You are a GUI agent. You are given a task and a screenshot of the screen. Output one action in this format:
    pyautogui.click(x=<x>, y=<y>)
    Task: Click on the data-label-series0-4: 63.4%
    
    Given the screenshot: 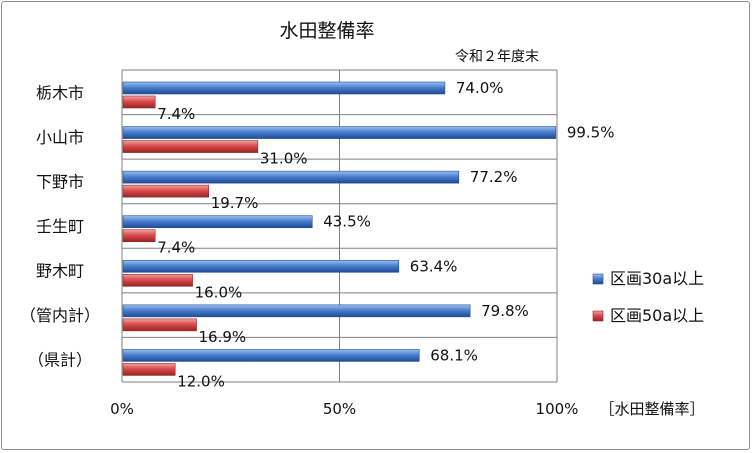 What is the action you would take?
    pyautogui.click(x=434, y=266)
    